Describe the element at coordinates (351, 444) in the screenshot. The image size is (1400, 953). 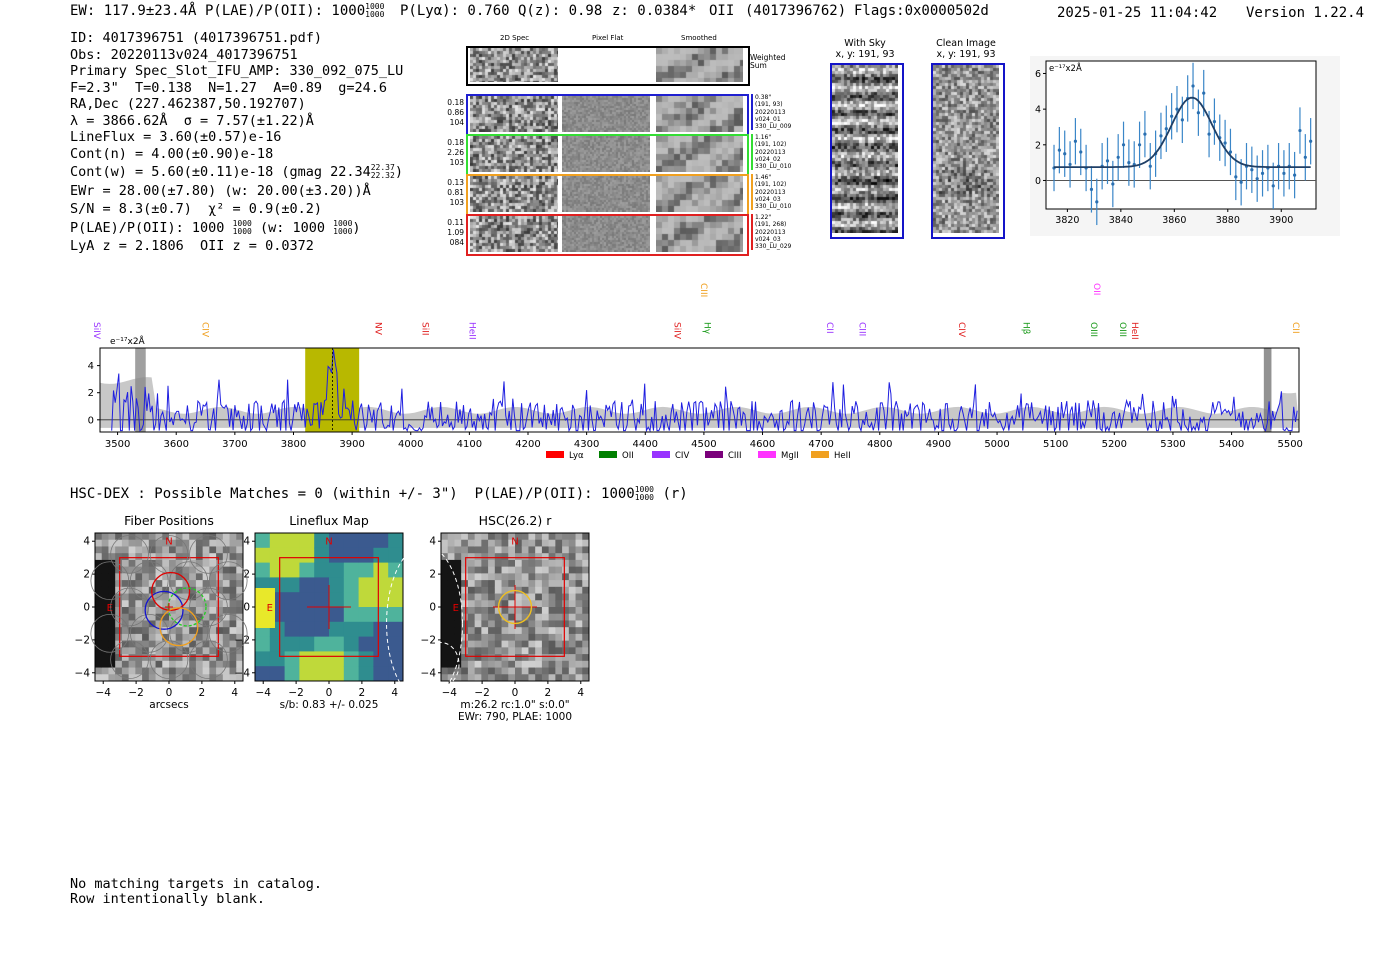
I see `spectrum-xtick-label: 3900` at that location.